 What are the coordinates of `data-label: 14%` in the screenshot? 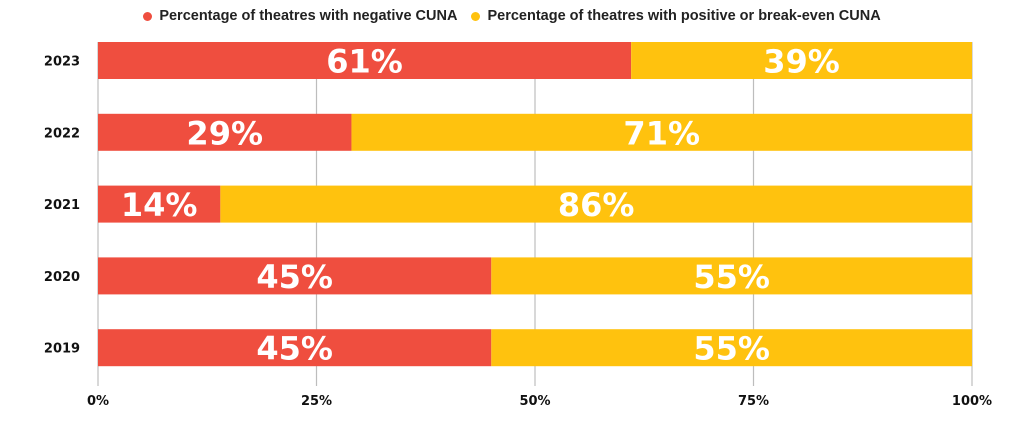 It's located at (159, 205).